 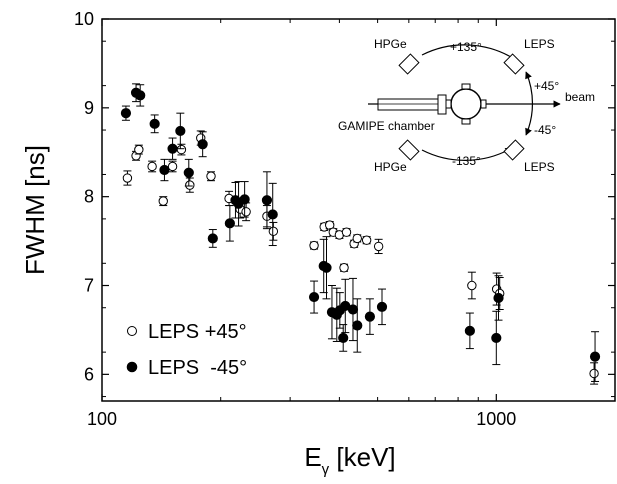 I want to click on inset-label-hpge-bottom: HPGe, so click(x=390, y=167).